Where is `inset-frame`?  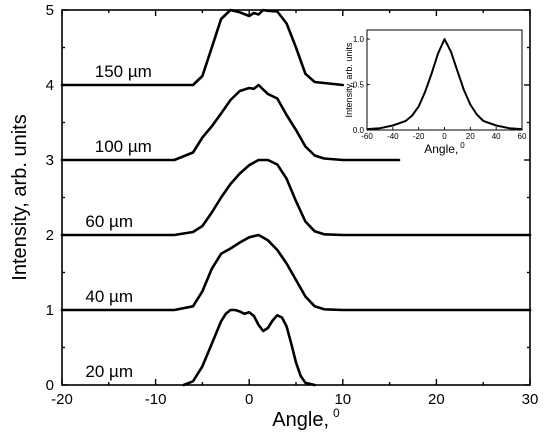 inset-frame is located at coordinates (444, 80).